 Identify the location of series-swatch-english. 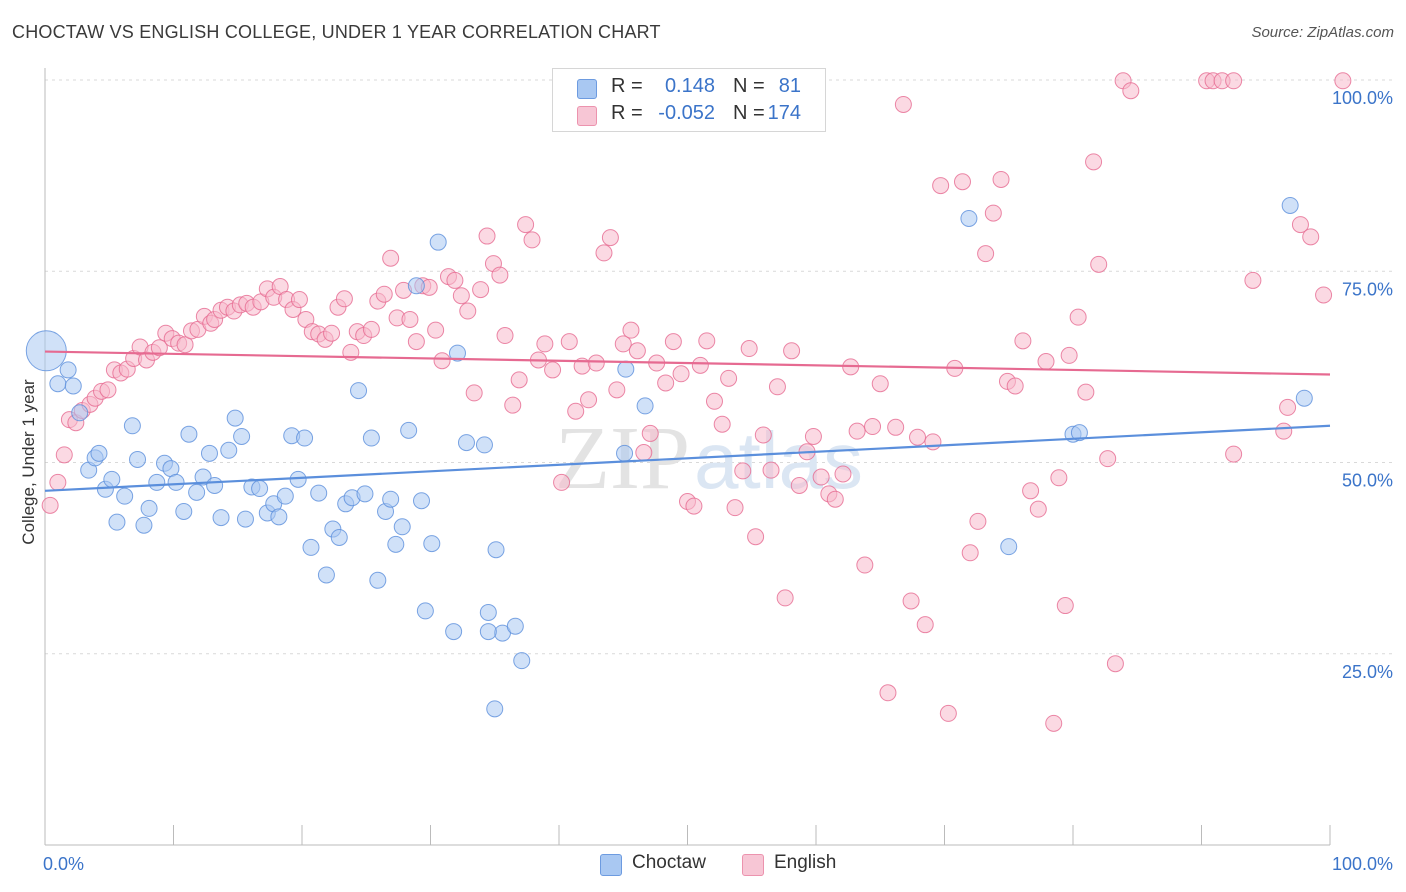
(753, 865).